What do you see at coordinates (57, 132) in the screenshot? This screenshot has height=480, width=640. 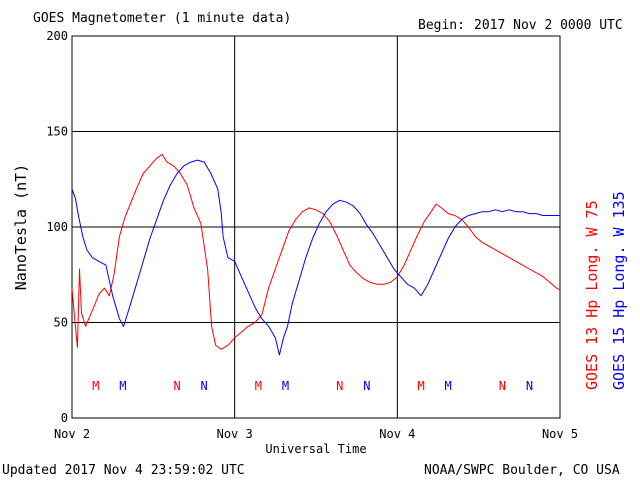 I see `y-tick-label: 150` at bounding box center [57, 132].